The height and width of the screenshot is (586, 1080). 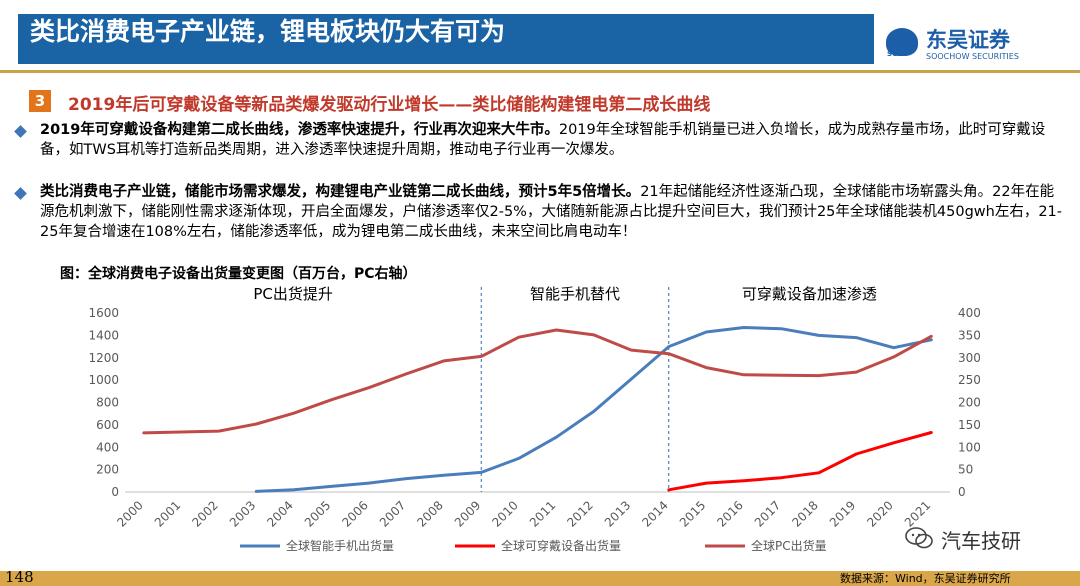 What do you see at coordinates (804, 513) in the screenshot?
I see `x-tick-label: 2018` at bounding box center [804, 513].